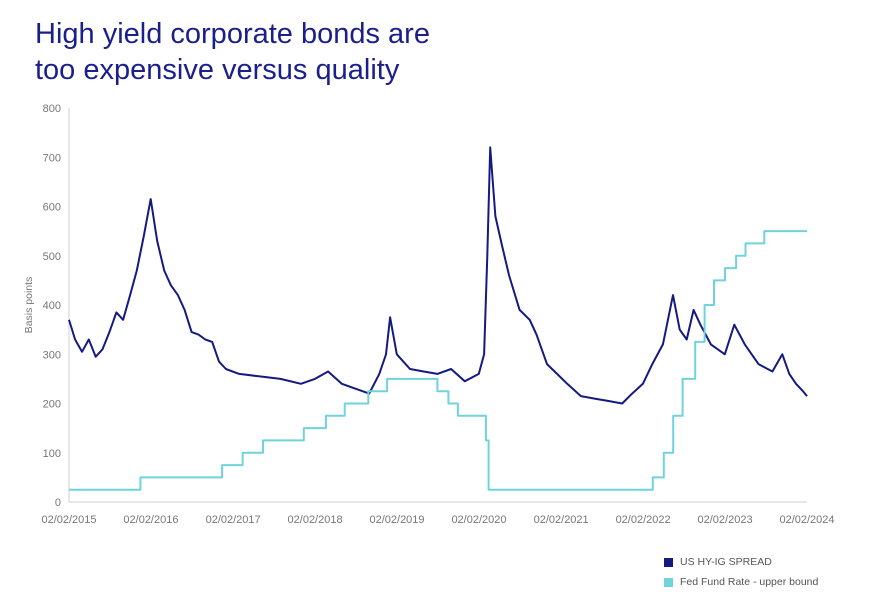 This screenshot has height=606, width=870. What do you see at coordinates (726, 562) in the screenshot?
I see `legend-label-spread: US HY-IG SPREAD` at bounding box center [726, 562].